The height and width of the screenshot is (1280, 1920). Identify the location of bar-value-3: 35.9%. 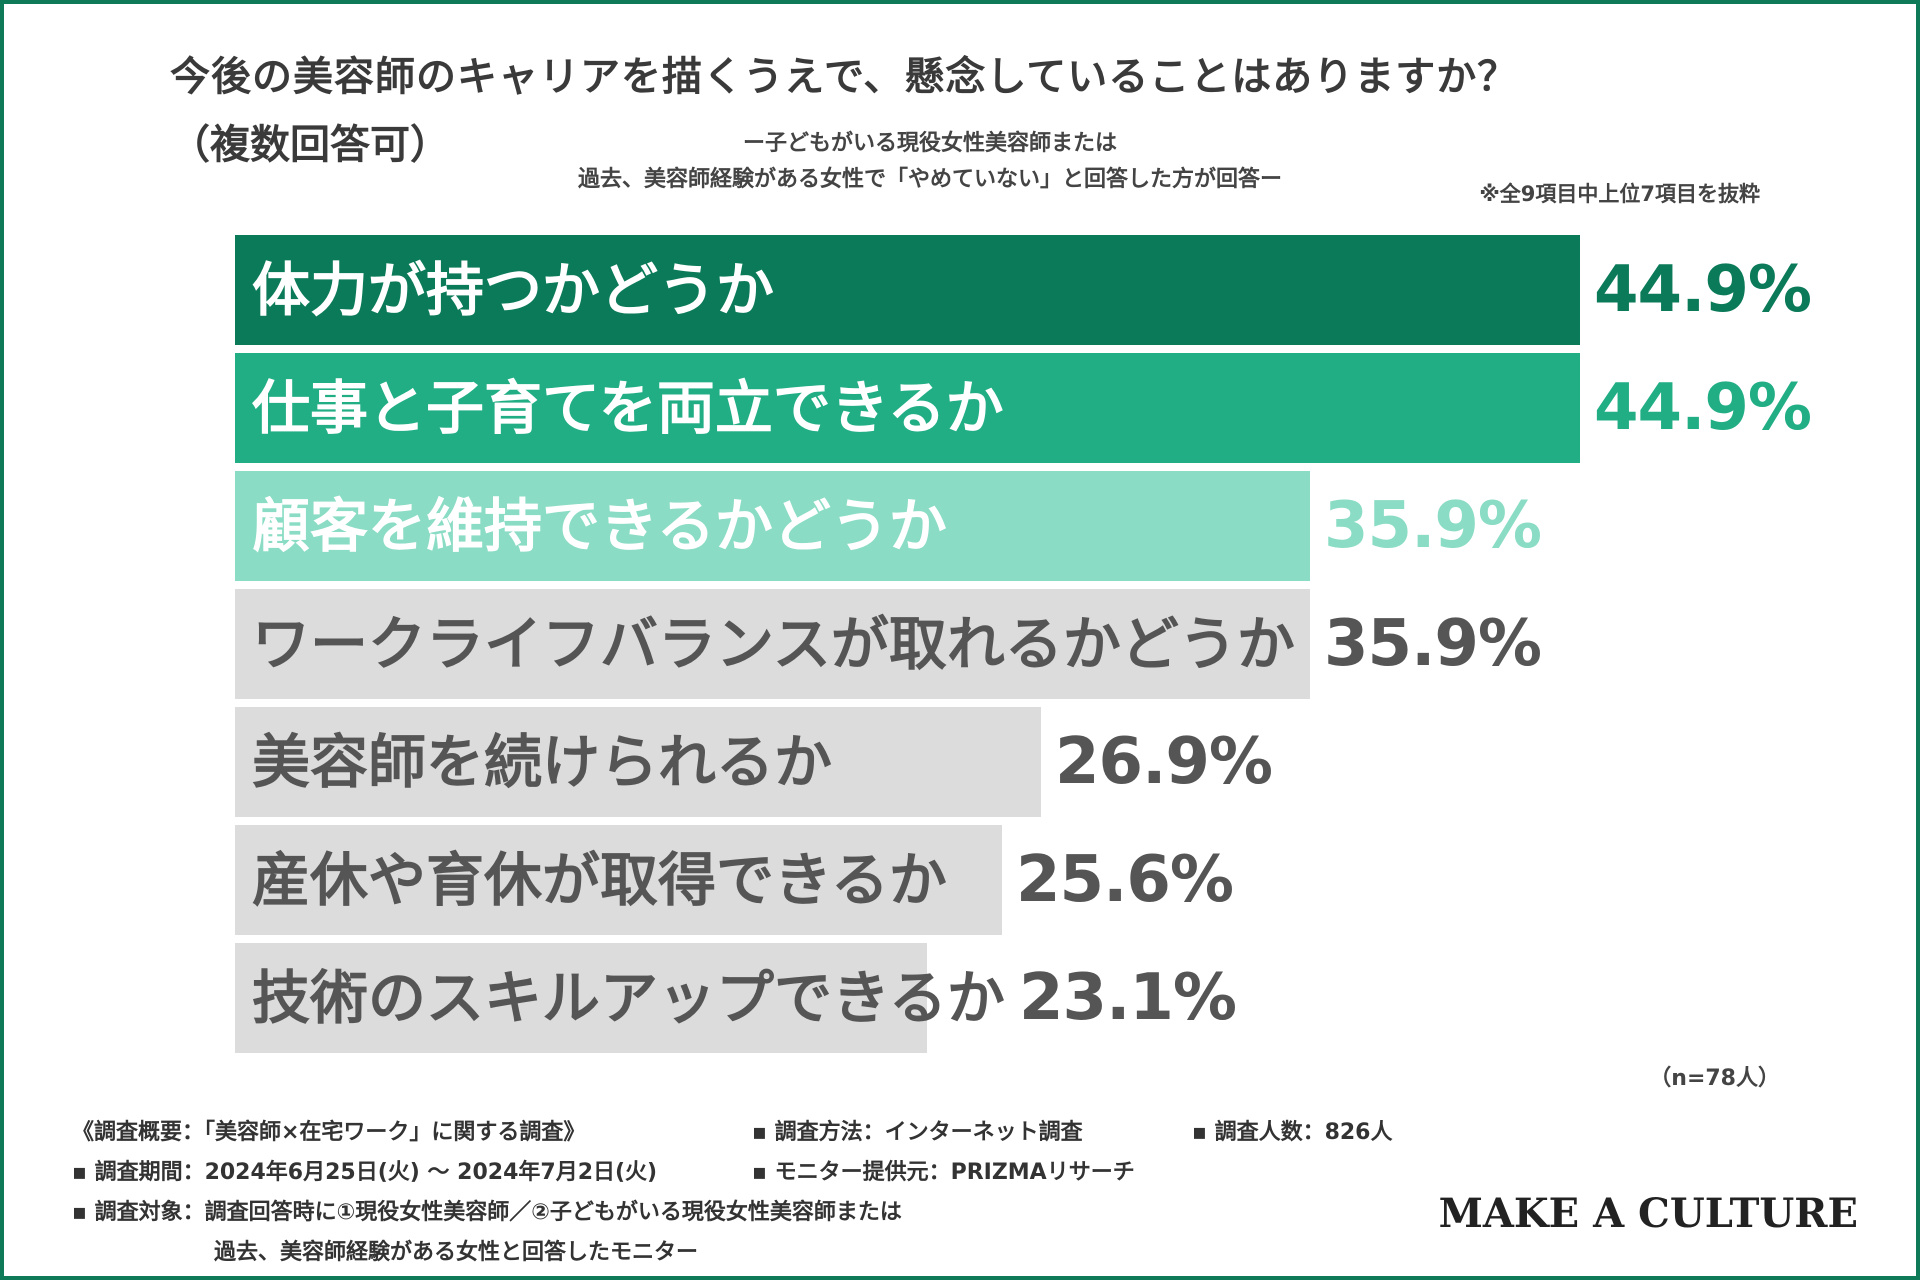
(1433, 526).